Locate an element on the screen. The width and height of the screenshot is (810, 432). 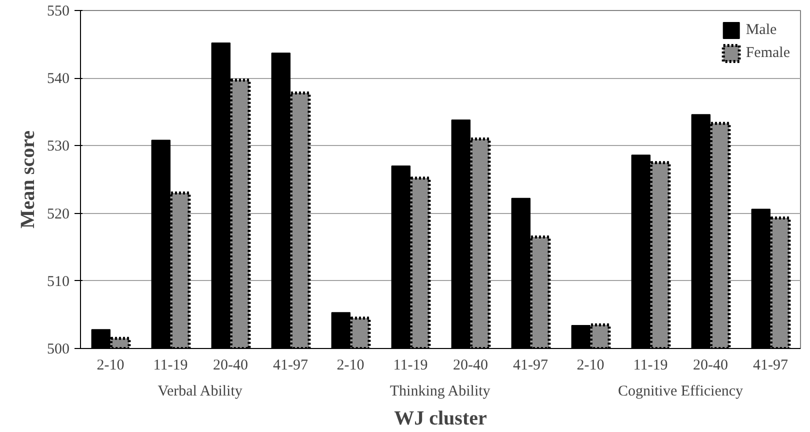
legend-label: Female is located at coordinates (768, 53).